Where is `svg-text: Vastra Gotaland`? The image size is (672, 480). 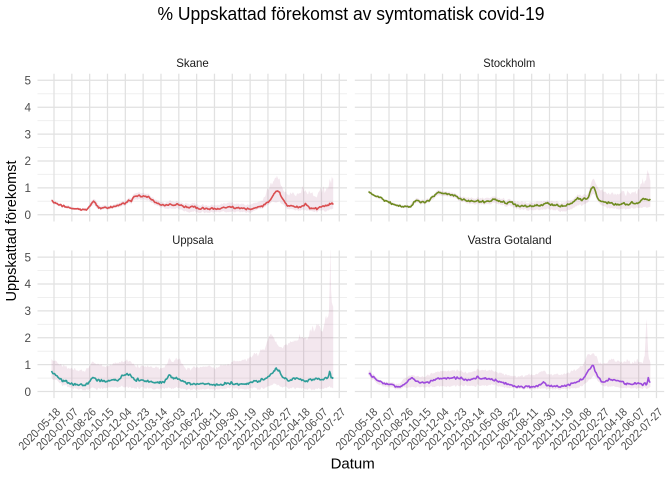
svg-text: Vastra Gotaland is located at coordinates (510, 240).